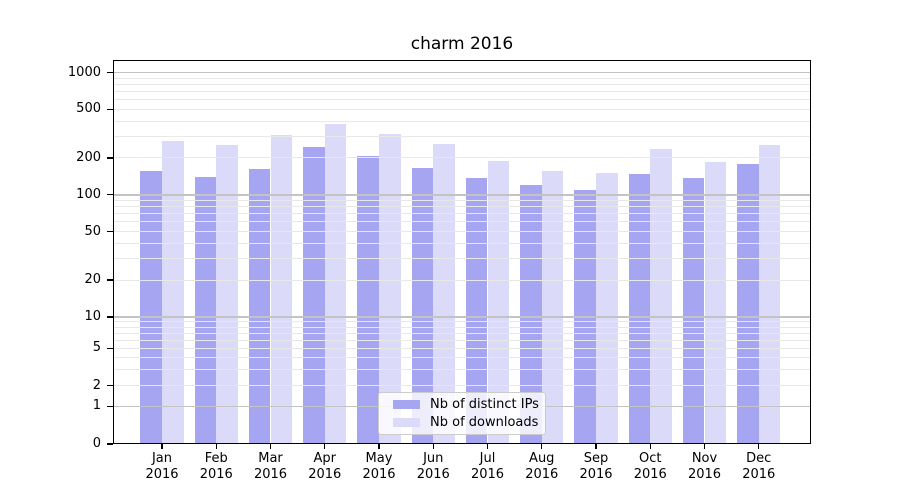 The image size is (900, 500). Describe the element at coordinates (162, 458) in the screenshot. I see `x-tick-label-month: Jan` at that location.